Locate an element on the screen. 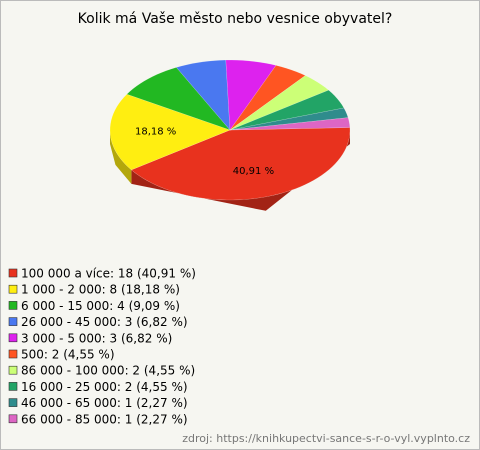 This screenshot has width=480, height=450. legend-label: 3 000 - 5 000: 3 (6,82 %) is located at coordinates (96, 338).